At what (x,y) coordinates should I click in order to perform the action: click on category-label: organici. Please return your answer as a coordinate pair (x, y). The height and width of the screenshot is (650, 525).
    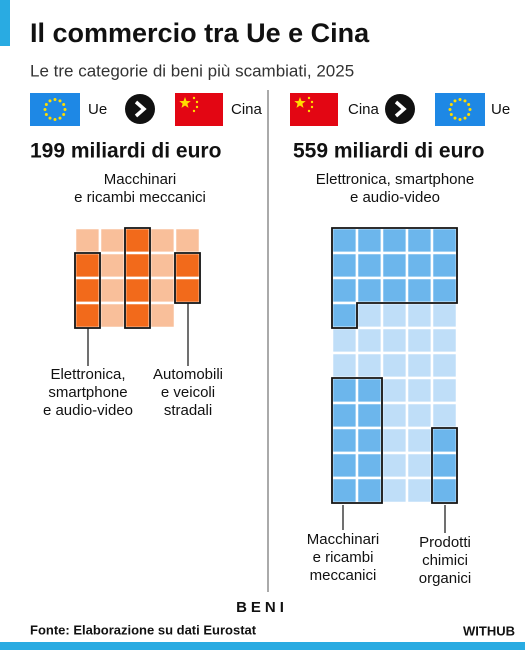
    Looking at the image, I should click on (445, 578).